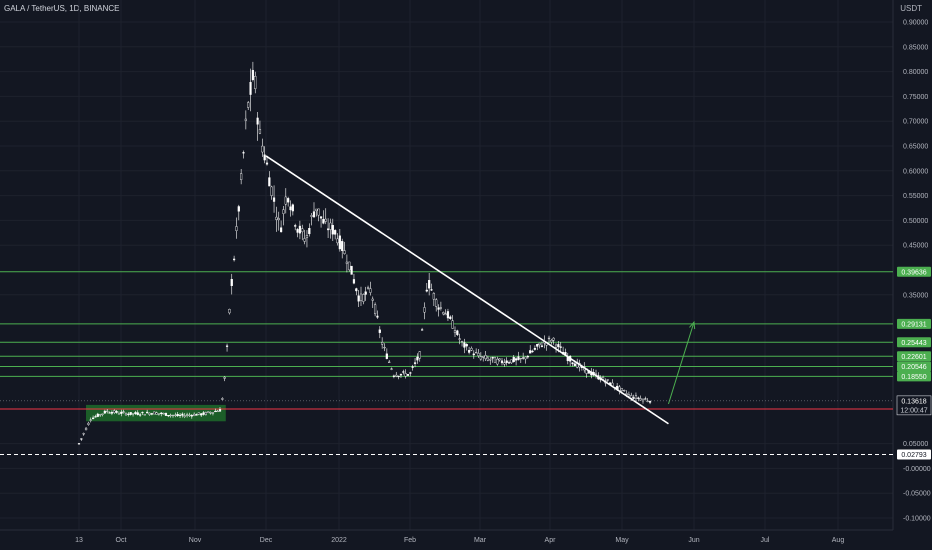 The image size is (932, 550). What do you see at coordinates (915, 72) in the screenshot?
I see `y-tick-label: 0.80000` at bounding box center [915, 72].